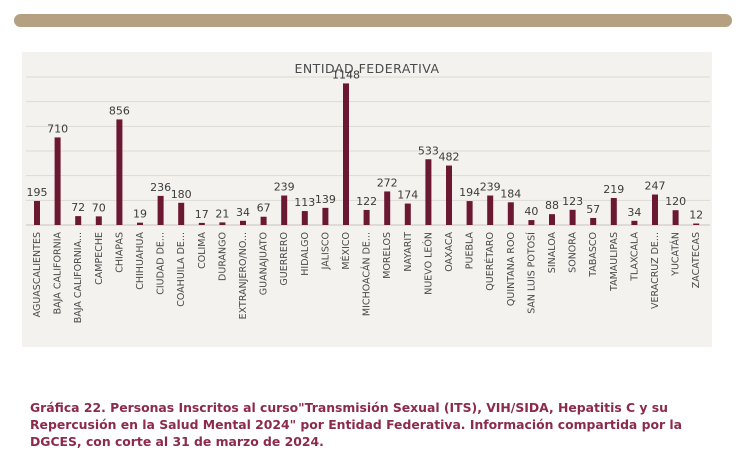 The width and height of the screenshot is (746, 460). I want to click on data-label: 21, so click(222, 213).